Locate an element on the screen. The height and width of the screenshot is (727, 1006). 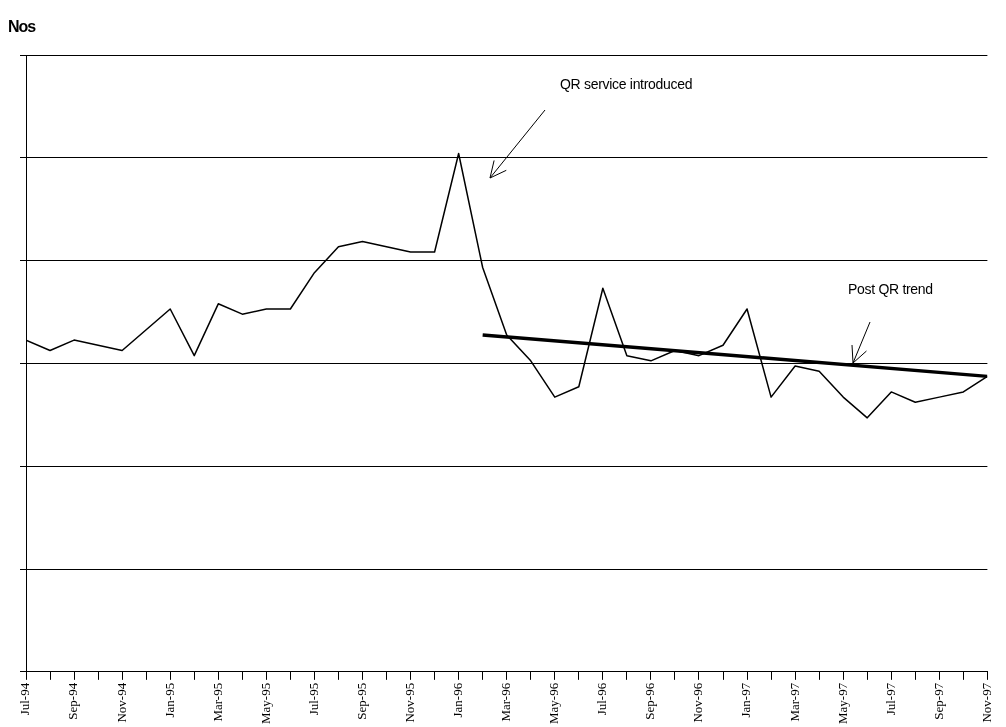
x-tick-label: Jul-96 is located at coordinates (602, 699).